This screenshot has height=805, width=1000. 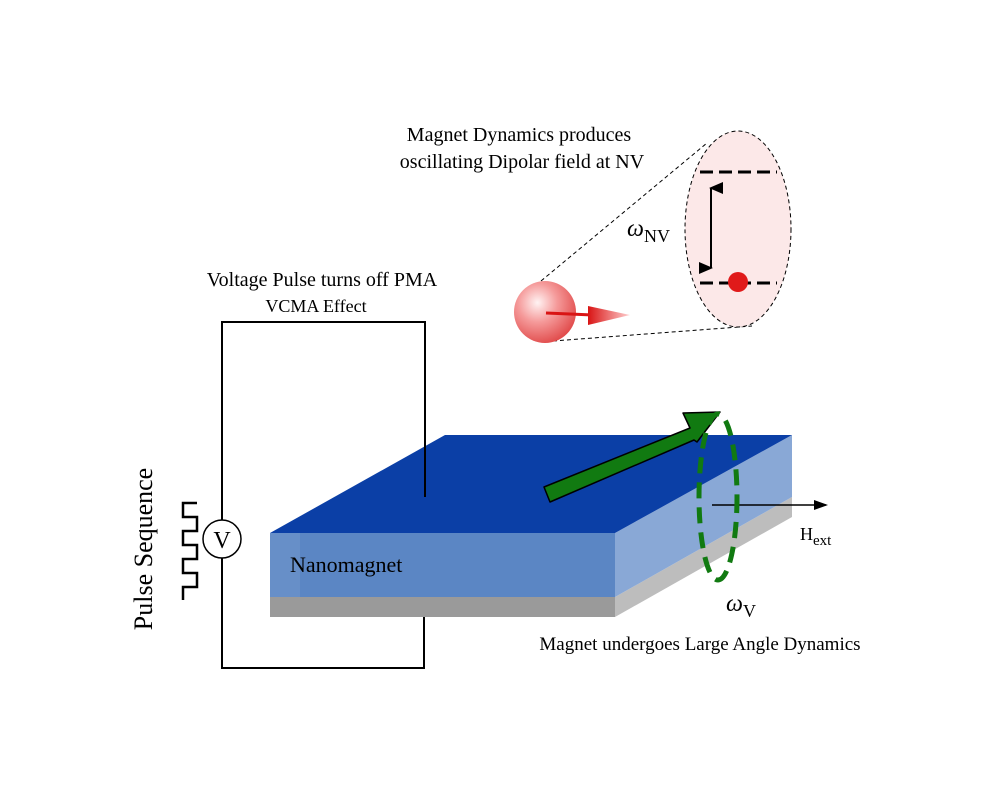 What do you see at coordinates (143, 549) in the screenshot?
I see `pulse-sequence-label: Pulse Sequence` at bounding box center [143, 549].